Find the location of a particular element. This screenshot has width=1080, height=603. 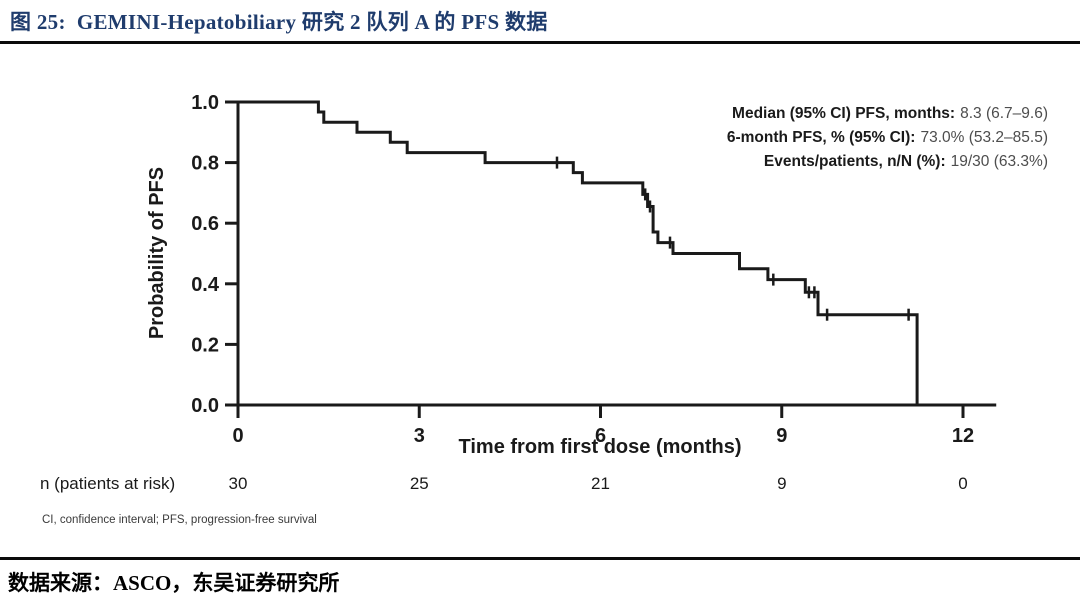

risk-table-values: 30 25 21 9 0 is located at coordinates (598, 483).